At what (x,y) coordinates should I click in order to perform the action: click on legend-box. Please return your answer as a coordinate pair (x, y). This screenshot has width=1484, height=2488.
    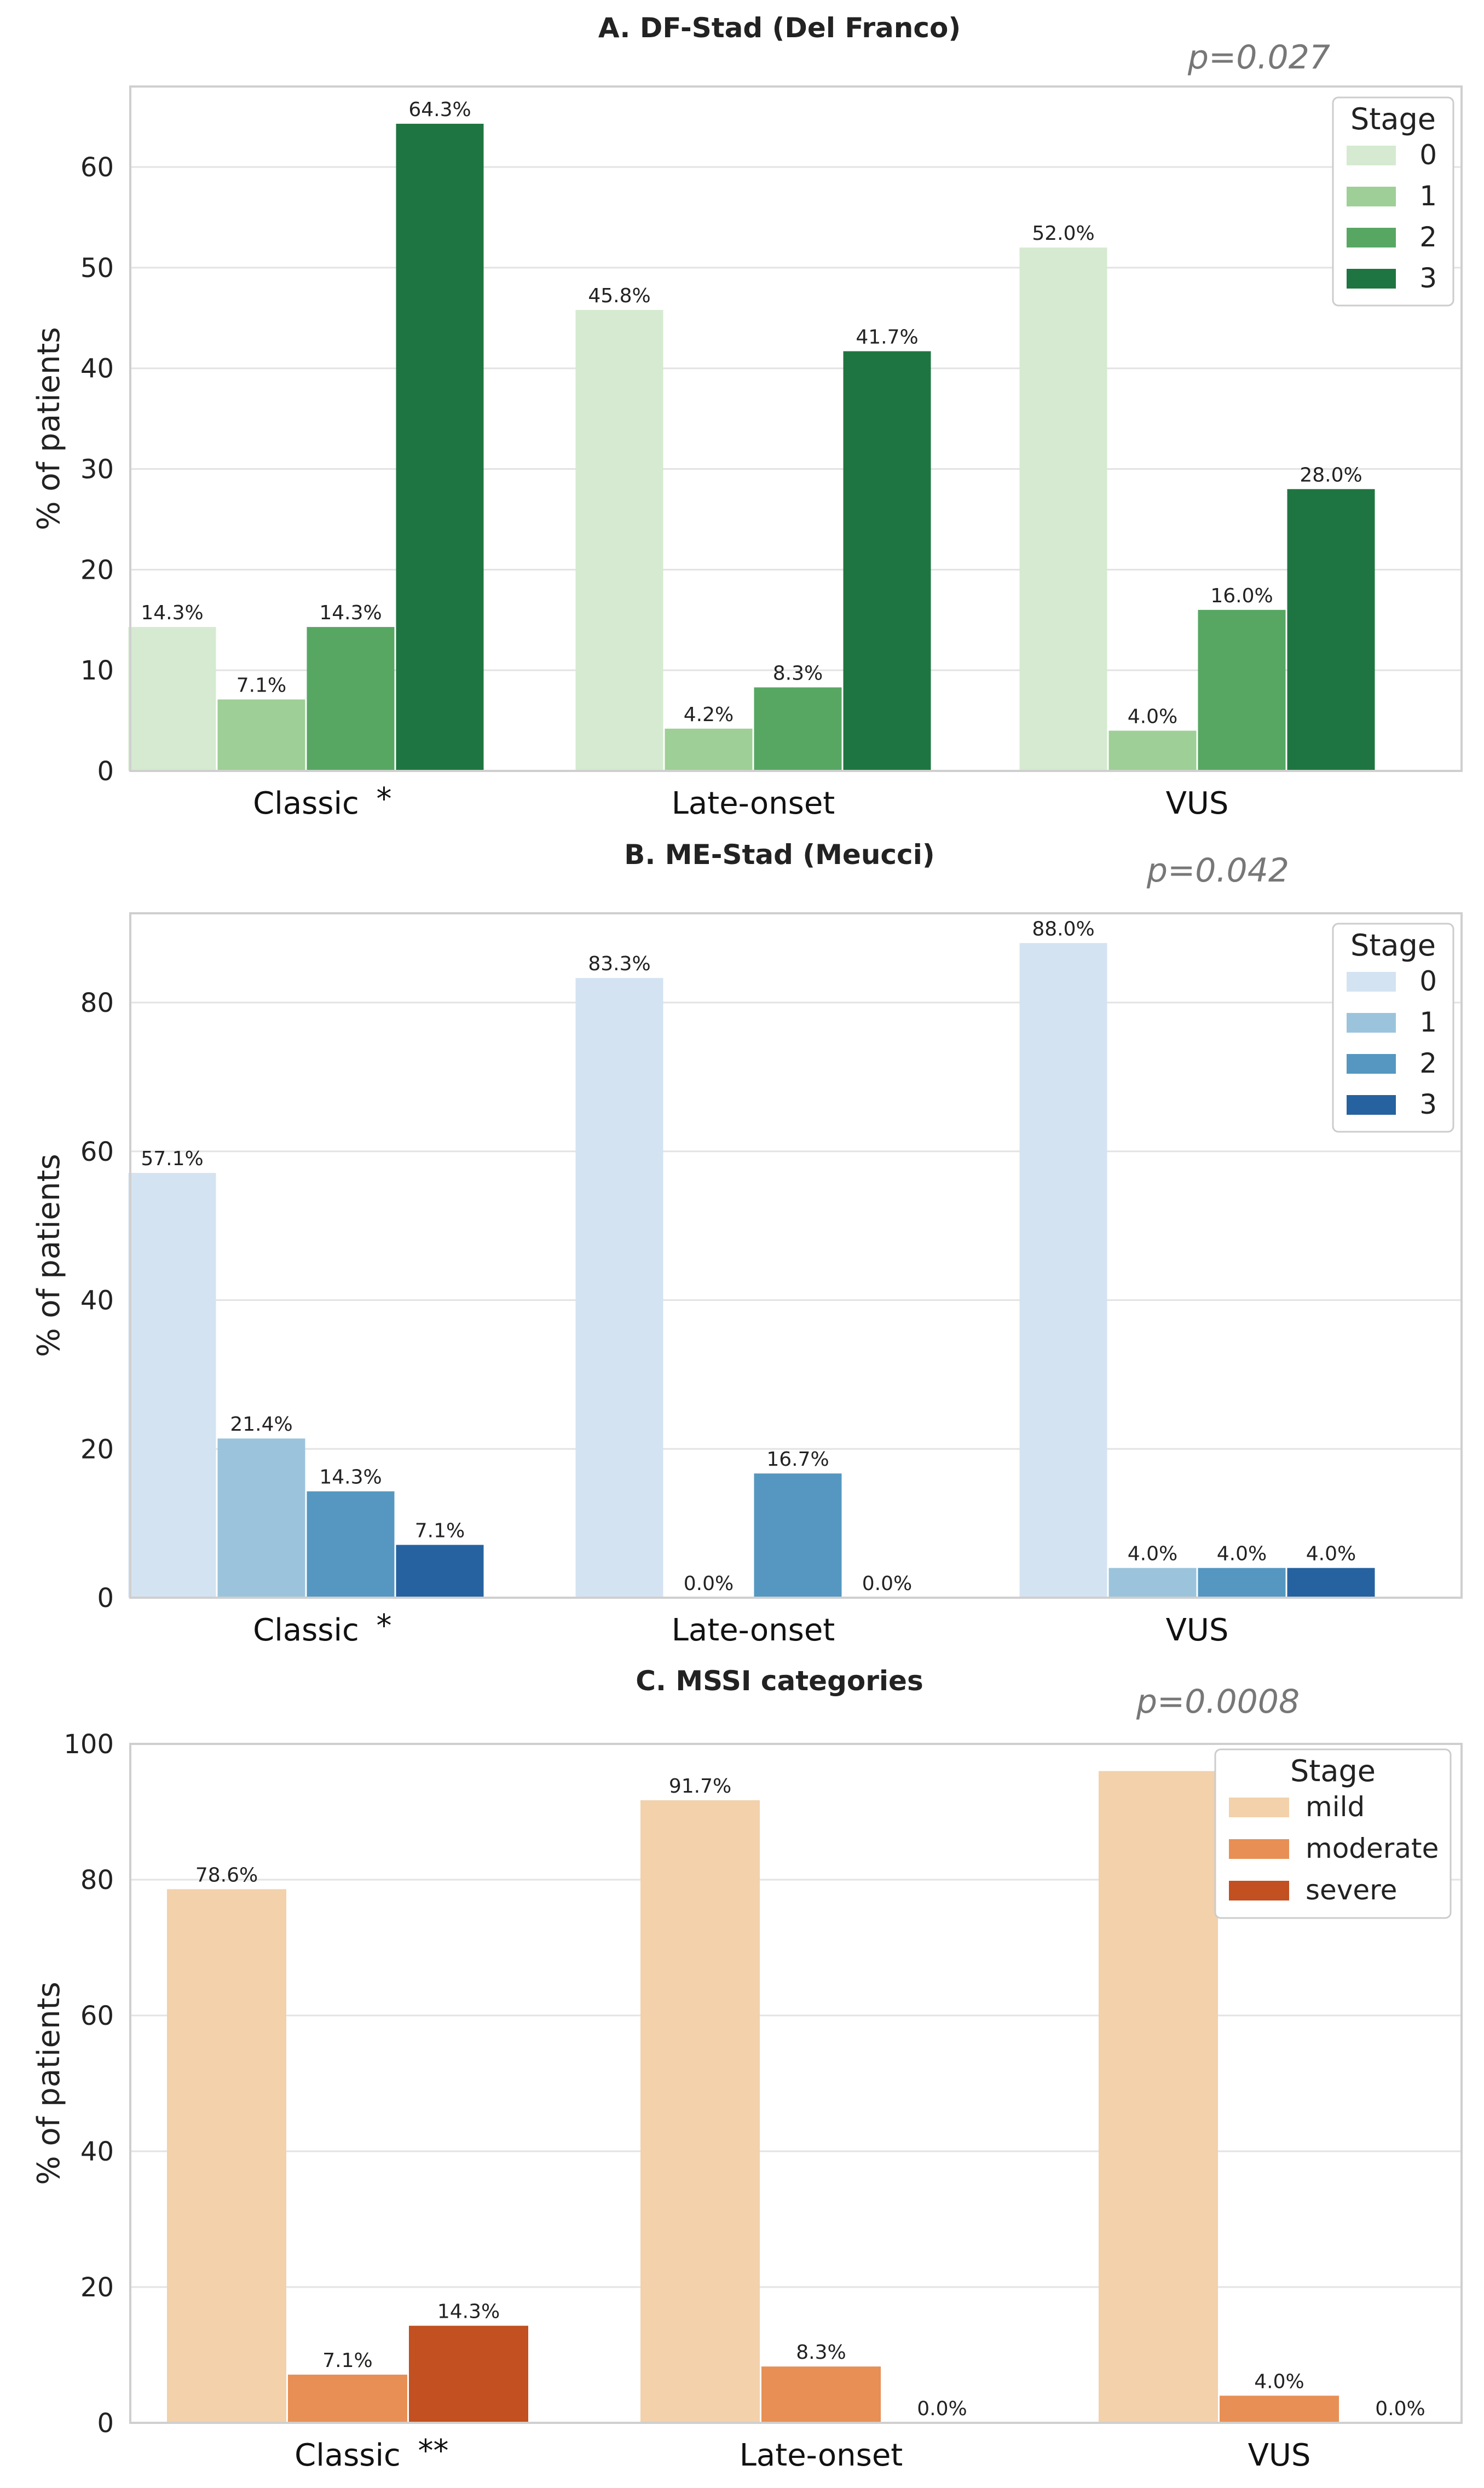
    Looking at the image, I should click on (1333, 1833).